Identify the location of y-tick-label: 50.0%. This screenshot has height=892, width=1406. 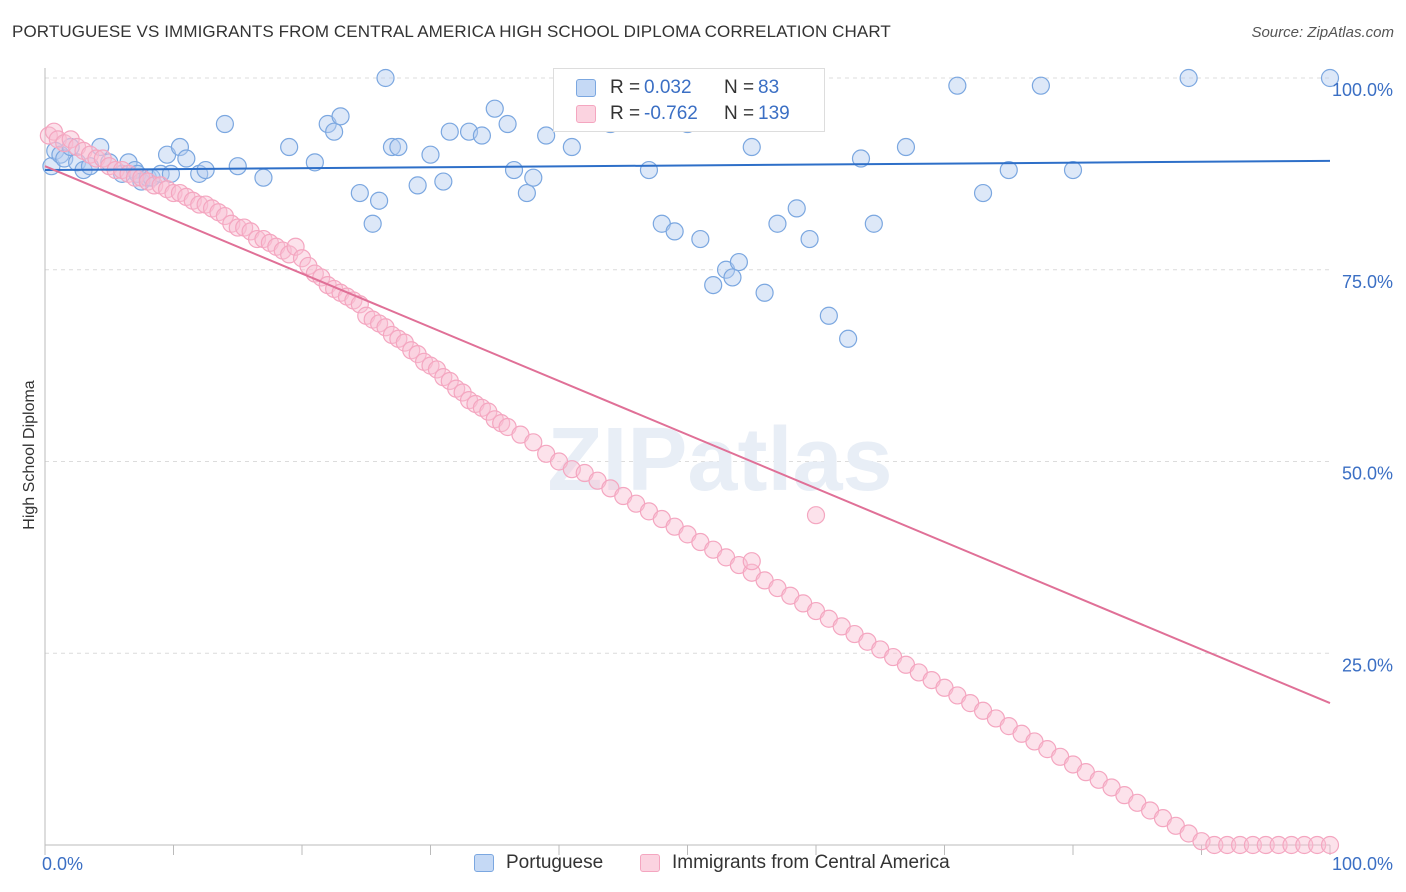
(1367, 474).